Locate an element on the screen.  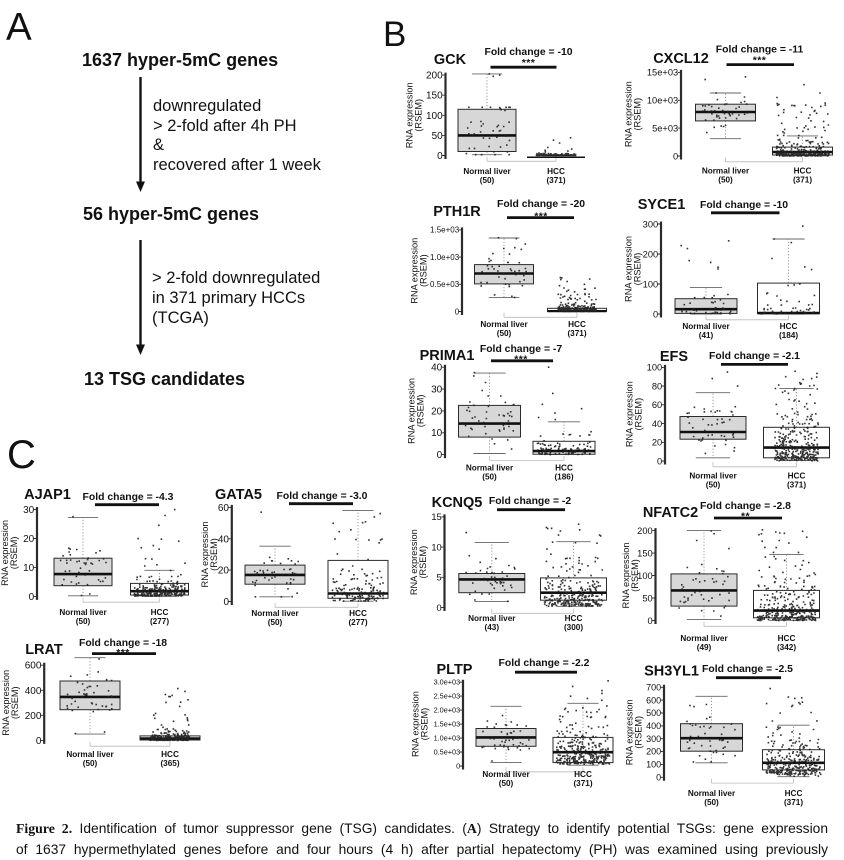
svg-text: 40 is located at coordinates (657, 424).